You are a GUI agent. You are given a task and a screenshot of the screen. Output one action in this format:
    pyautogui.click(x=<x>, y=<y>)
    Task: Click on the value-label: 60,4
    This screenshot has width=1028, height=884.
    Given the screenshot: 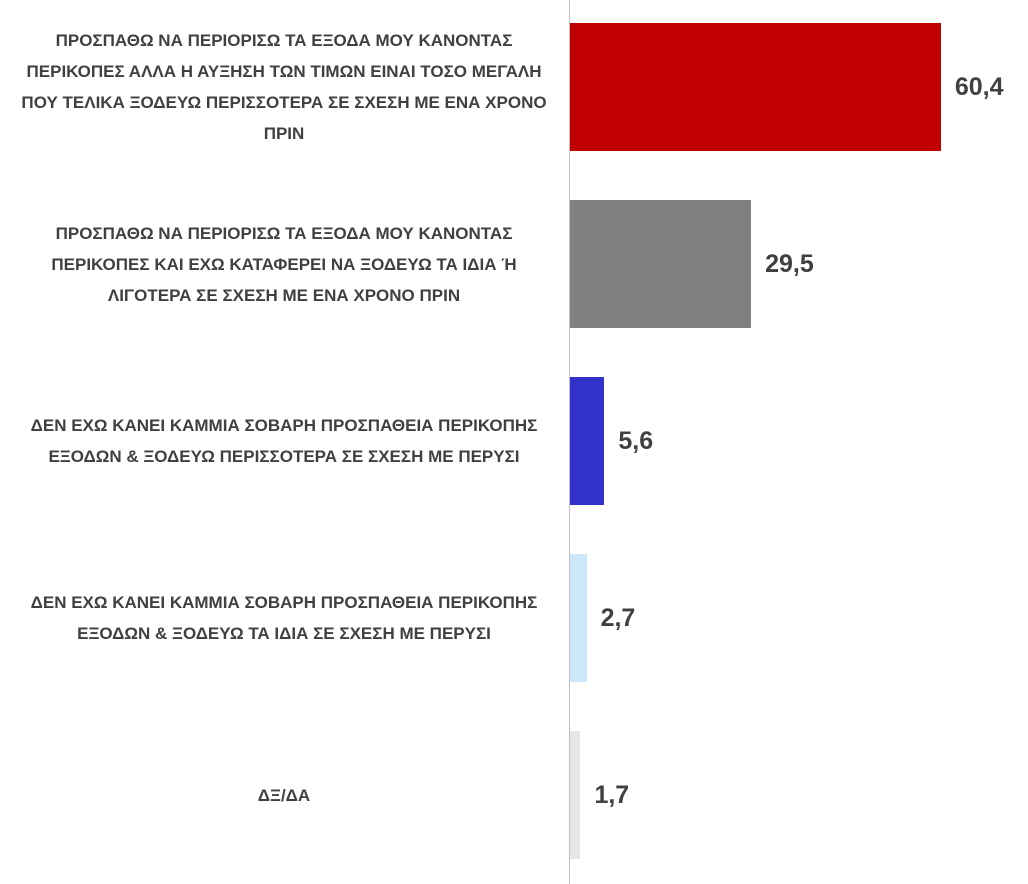 What is the action you would take?
    pyautogui.click(x=979, y=87)
    